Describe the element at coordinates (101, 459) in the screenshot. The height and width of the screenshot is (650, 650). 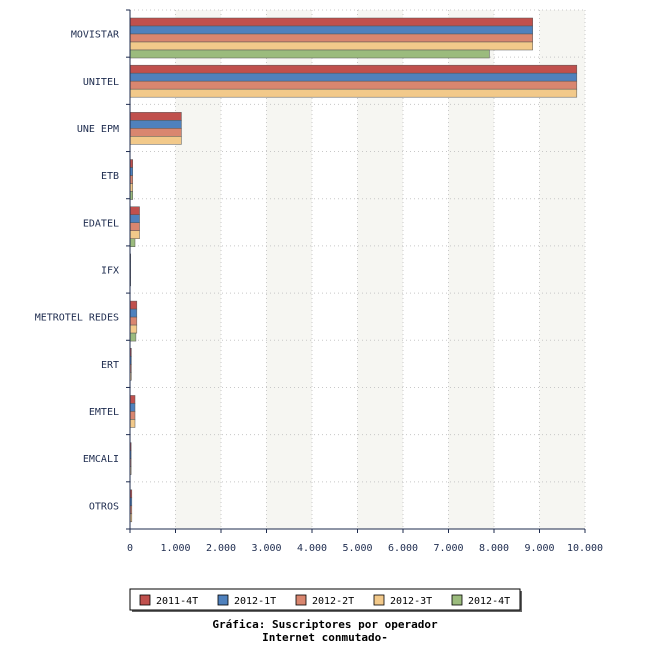
I see `category-label: EMCALI` at that location.